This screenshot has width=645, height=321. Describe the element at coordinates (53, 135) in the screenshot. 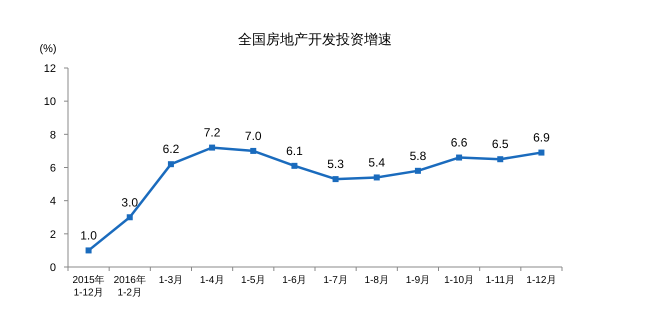

I see `ytick: 8` at that location.